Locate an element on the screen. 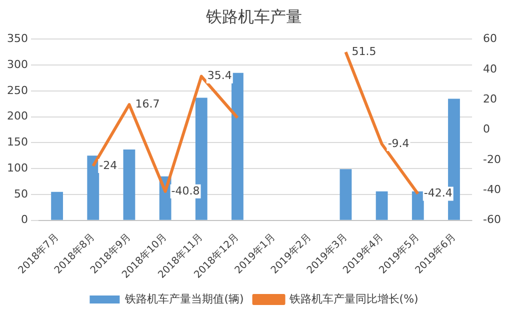  data-label: -40.8 is located at coordinates (185, 191).